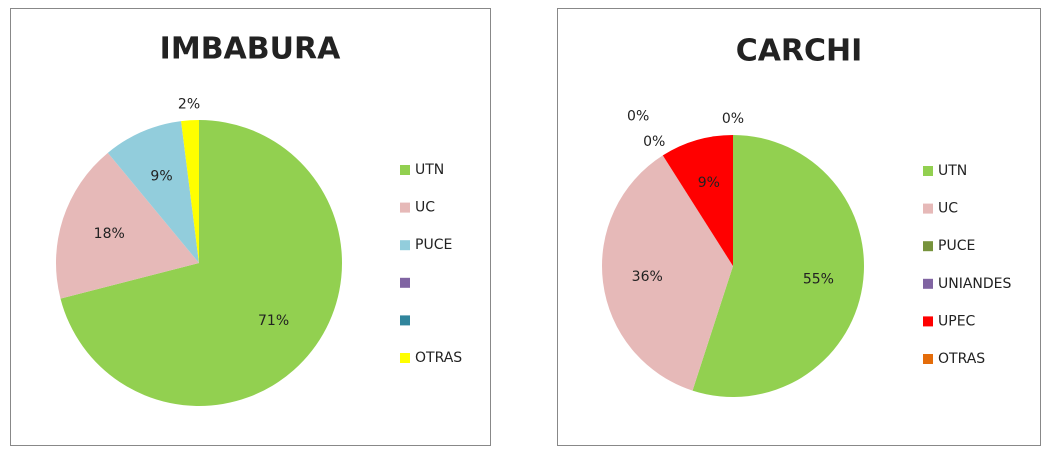  What do you see at coordinates (799, 51) in the screenshot?
I see `chart-title: CARCHI` at bounding box center [799, 51].